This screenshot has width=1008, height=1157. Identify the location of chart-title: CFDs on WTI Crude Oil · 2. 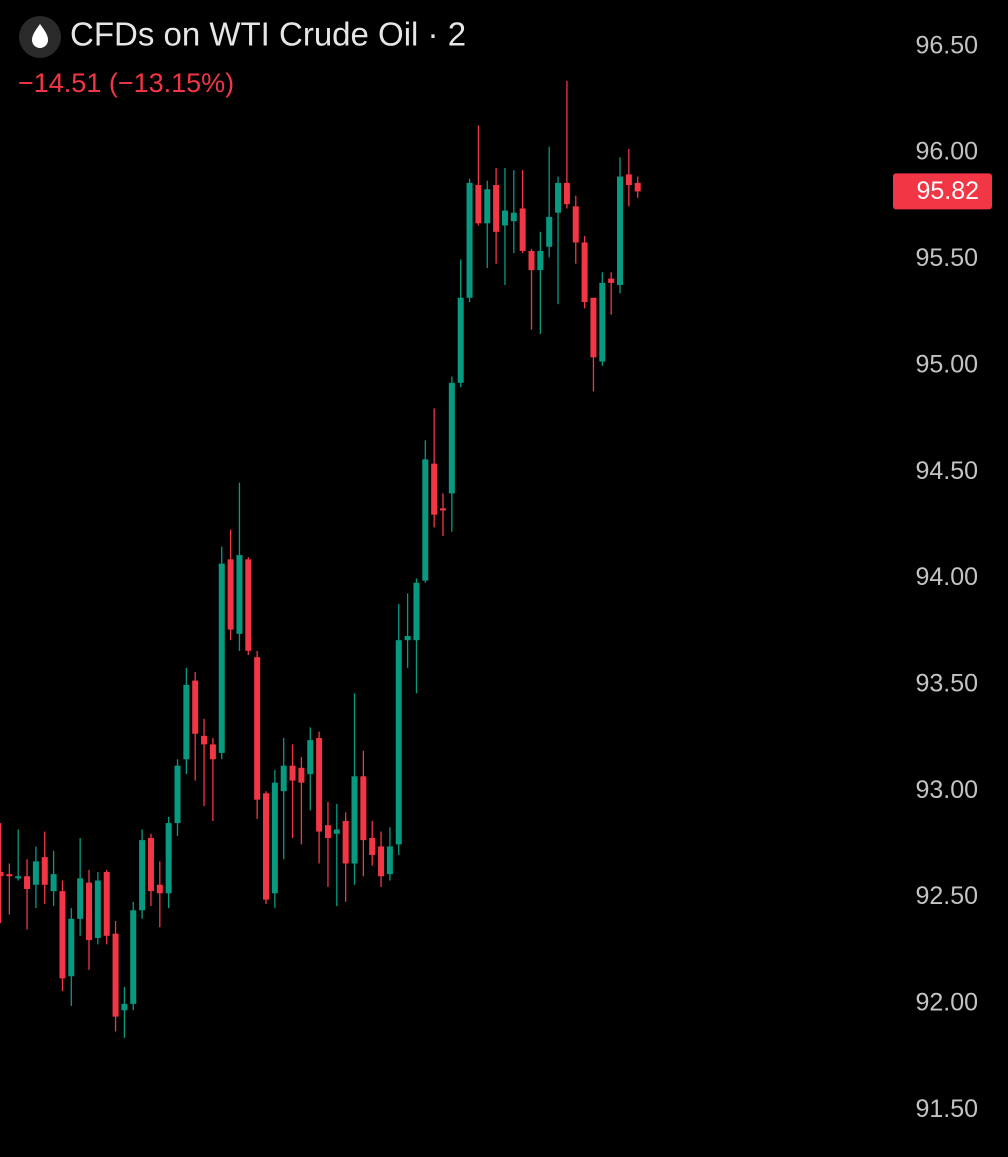
(268, 34).